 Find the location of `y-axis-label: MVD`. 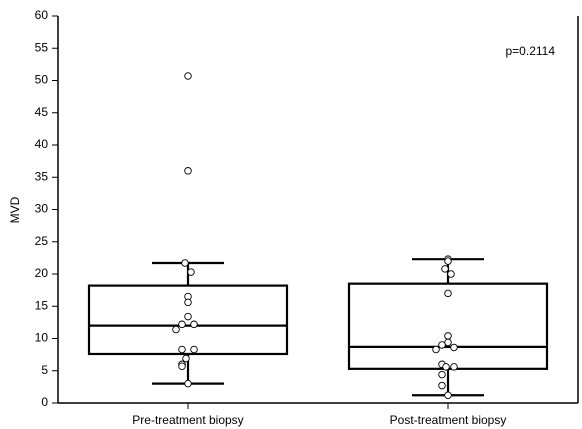

y-axis-label: MVD is located at coordinates (15, 209).